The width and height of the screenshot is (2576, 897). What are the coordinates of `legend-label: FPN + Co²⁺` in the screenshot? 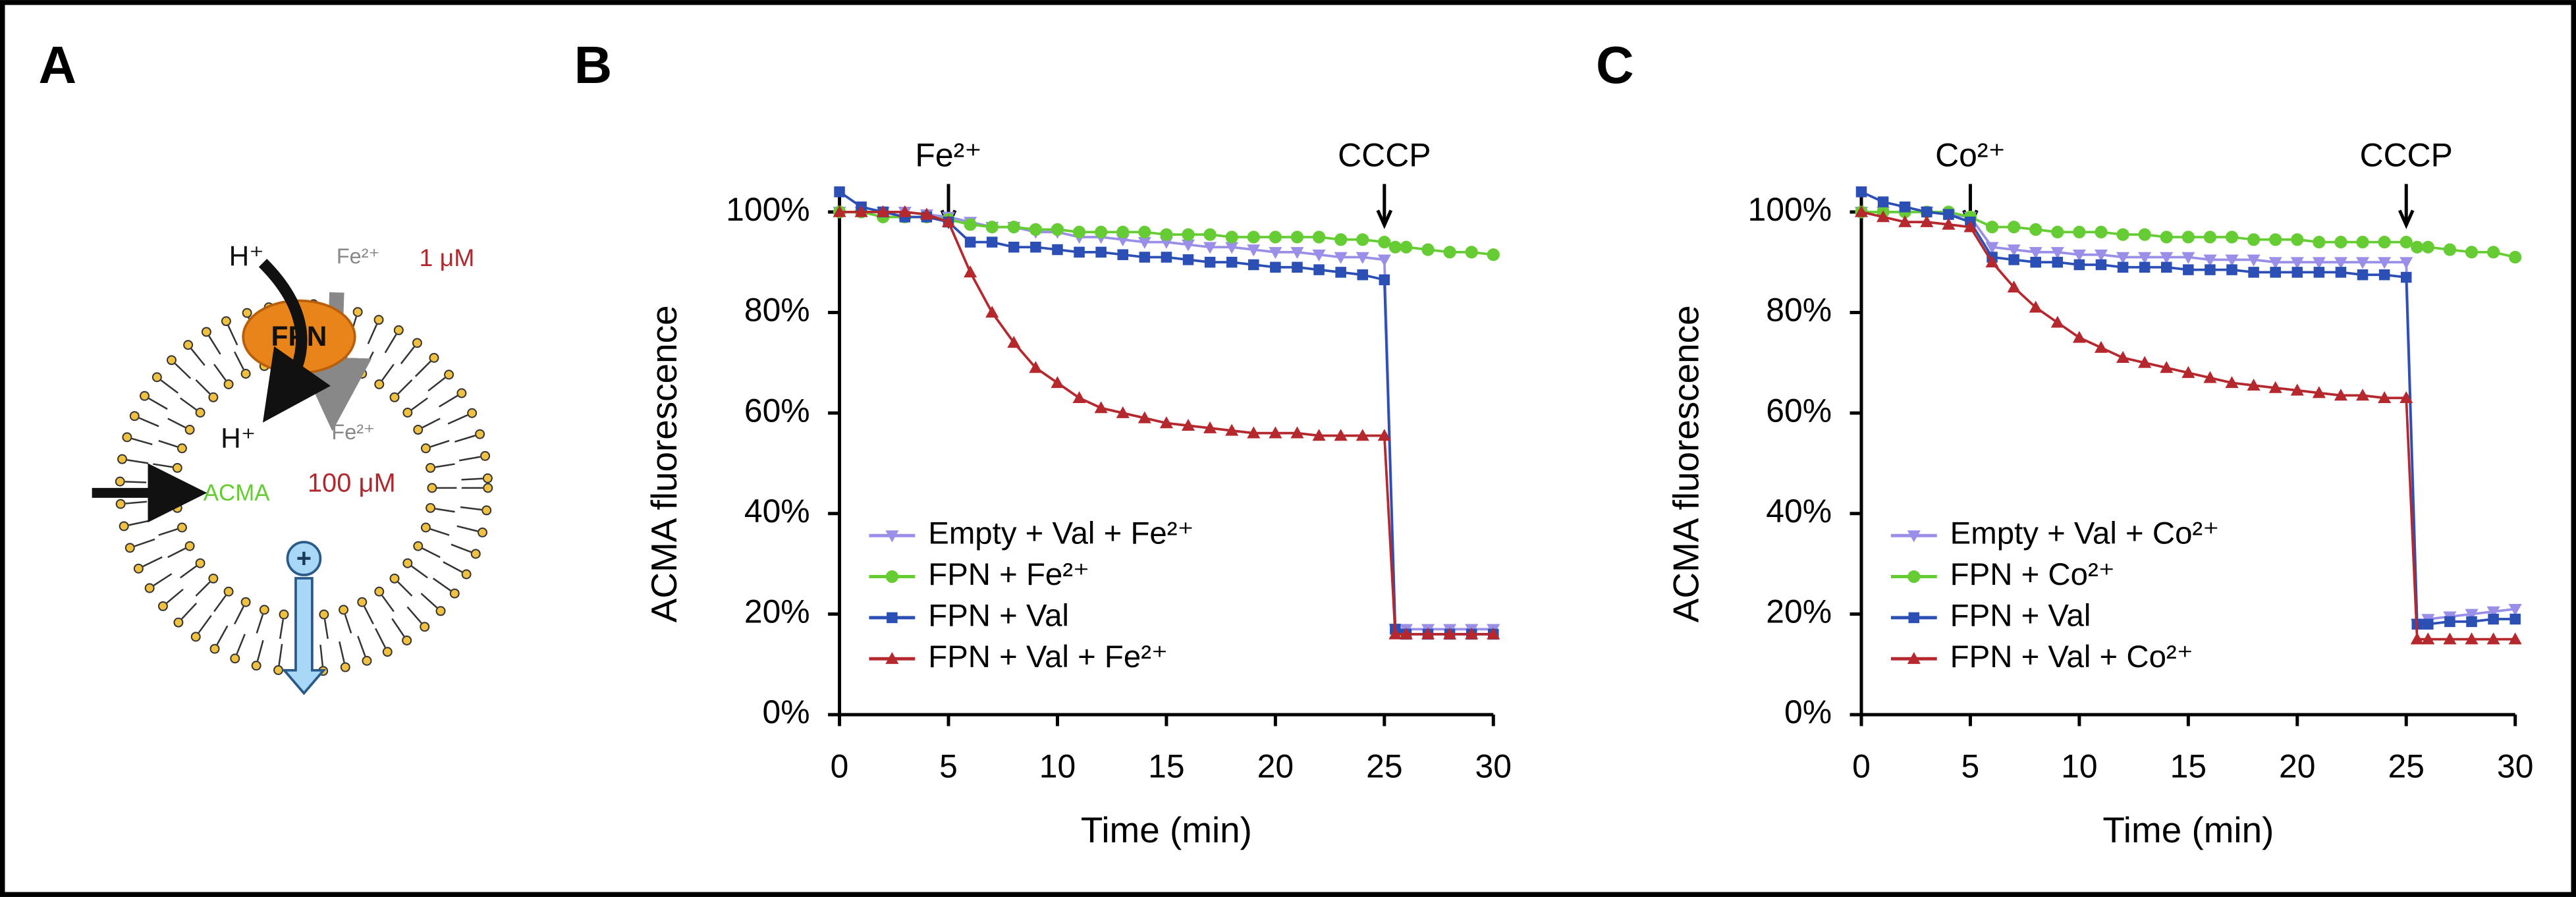 It's located at (2032, 574).